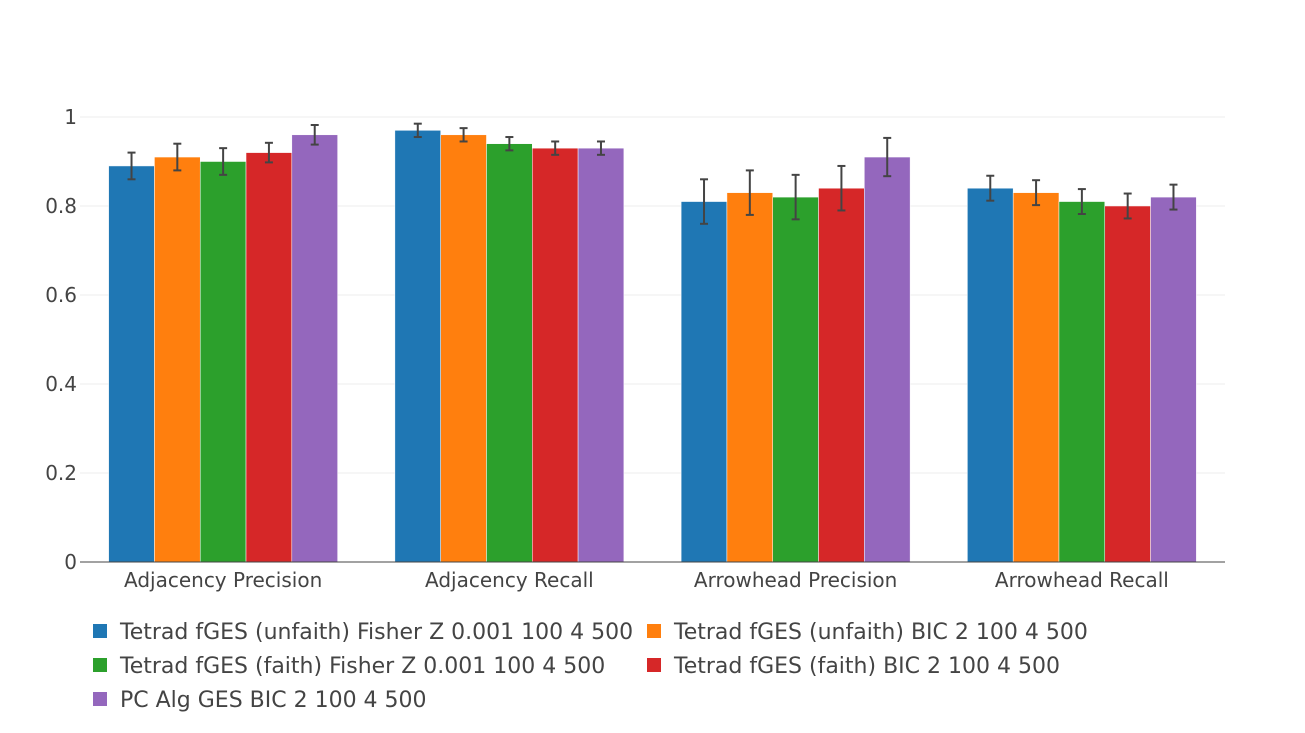  Describe the element at coordinates (70, 117) in the screenshot. I see `y-tick-label: 1` at that location.